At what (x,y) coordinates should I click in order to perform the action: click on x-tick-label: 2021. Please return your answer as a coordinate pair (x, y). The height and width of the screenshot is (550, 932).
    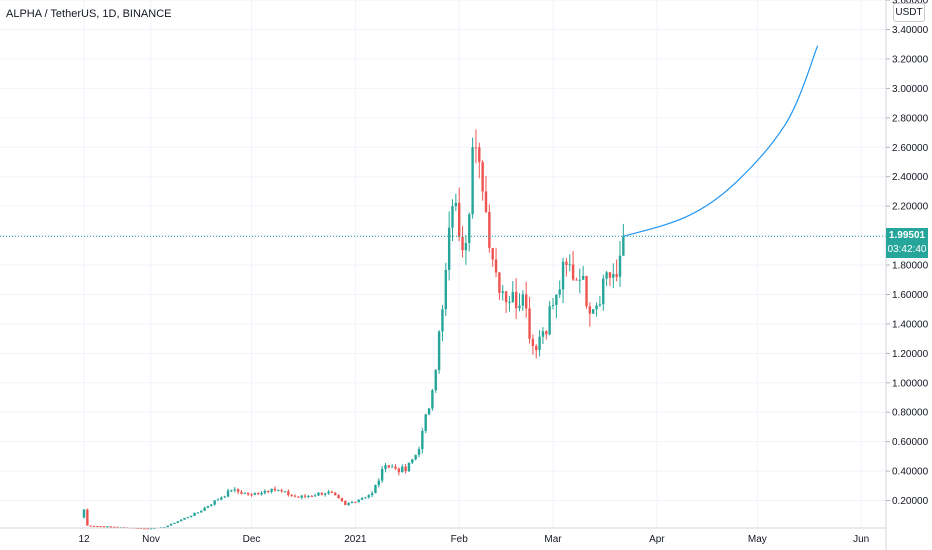
    Looking at the image, I should click on (355, 539).